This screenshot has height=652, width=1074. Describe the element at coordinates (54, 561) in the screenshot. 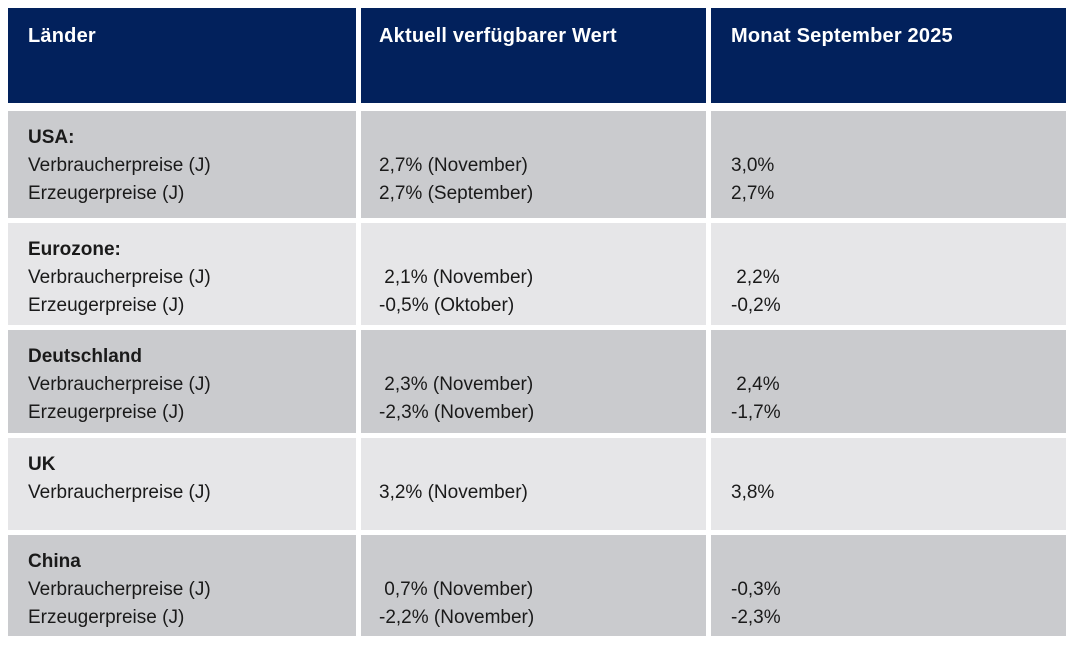

I see `country-name: China` at that location.